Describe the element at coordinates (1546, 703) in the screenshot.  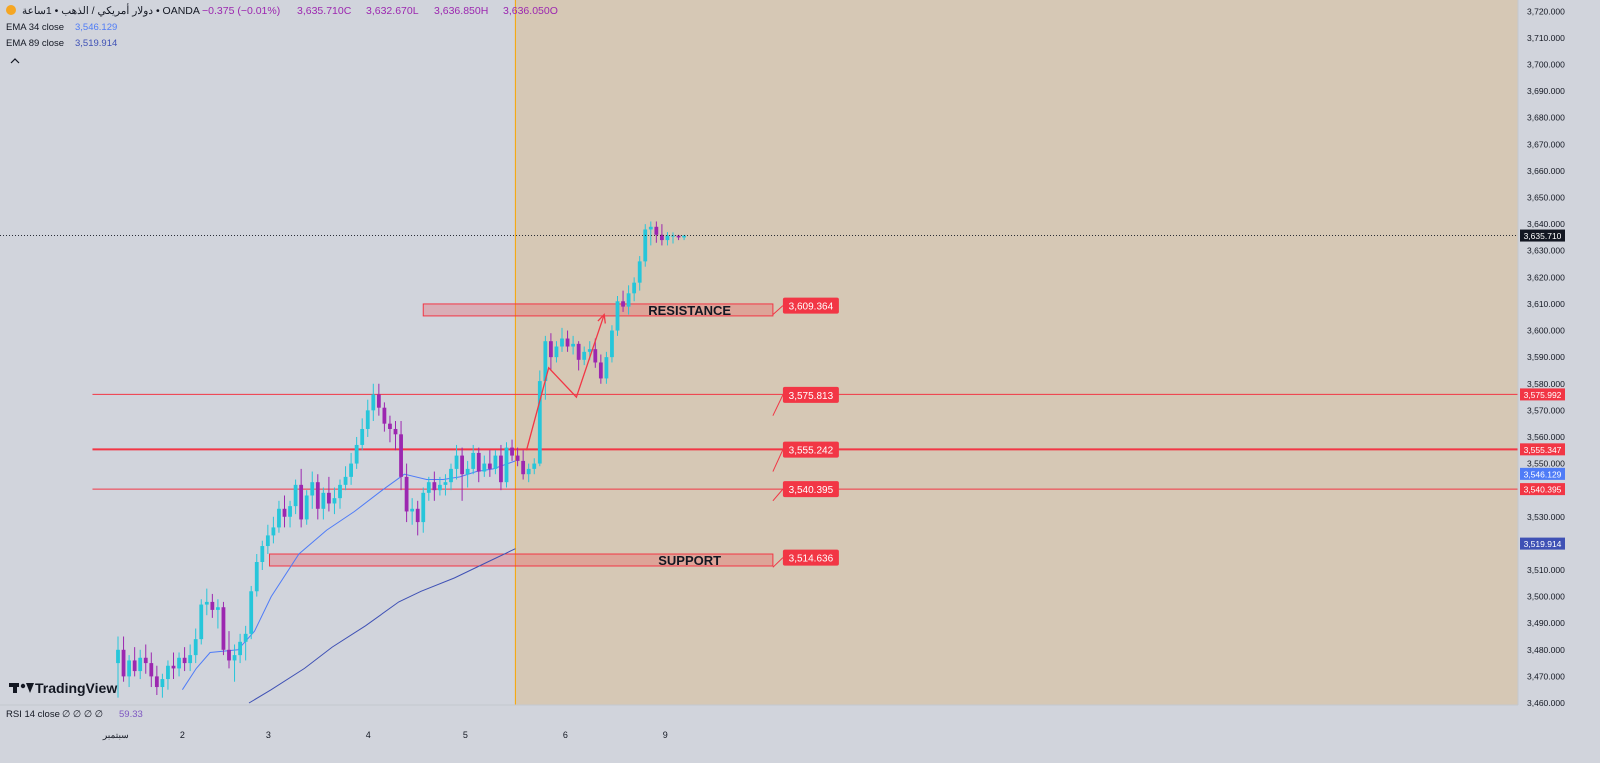
I see `y-tick-label: 3,460.000` at that location.